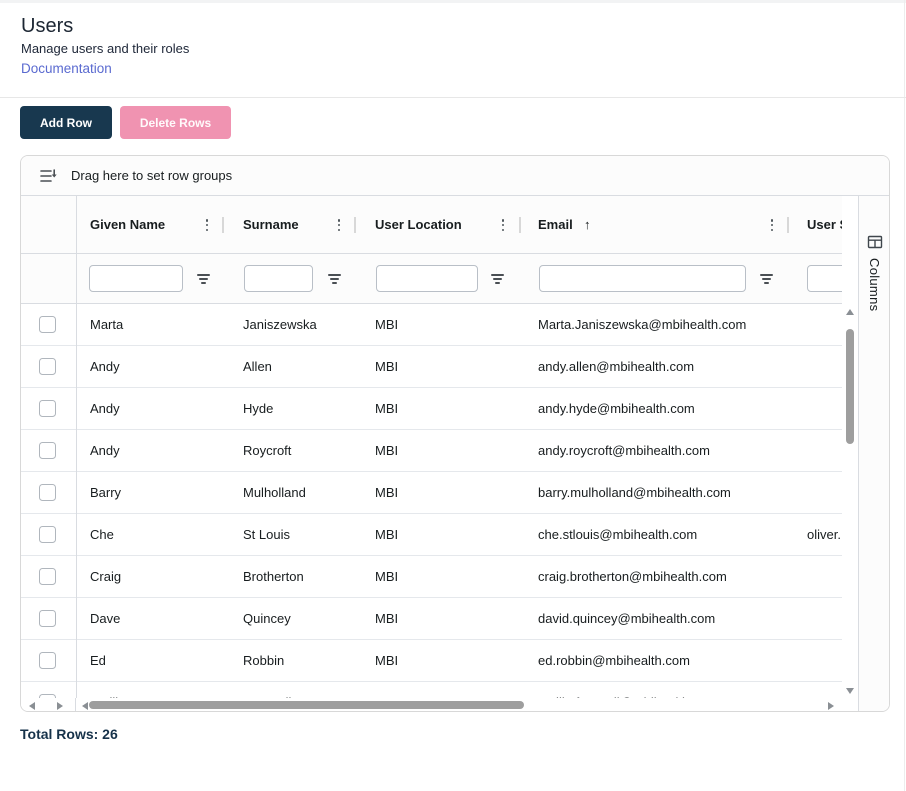 The image size is (906, 791). What do you see at coordinates (824, 224) in the screenshot?
I see `column-header-user-sup: User Sup` at bounding box center [824, 224].